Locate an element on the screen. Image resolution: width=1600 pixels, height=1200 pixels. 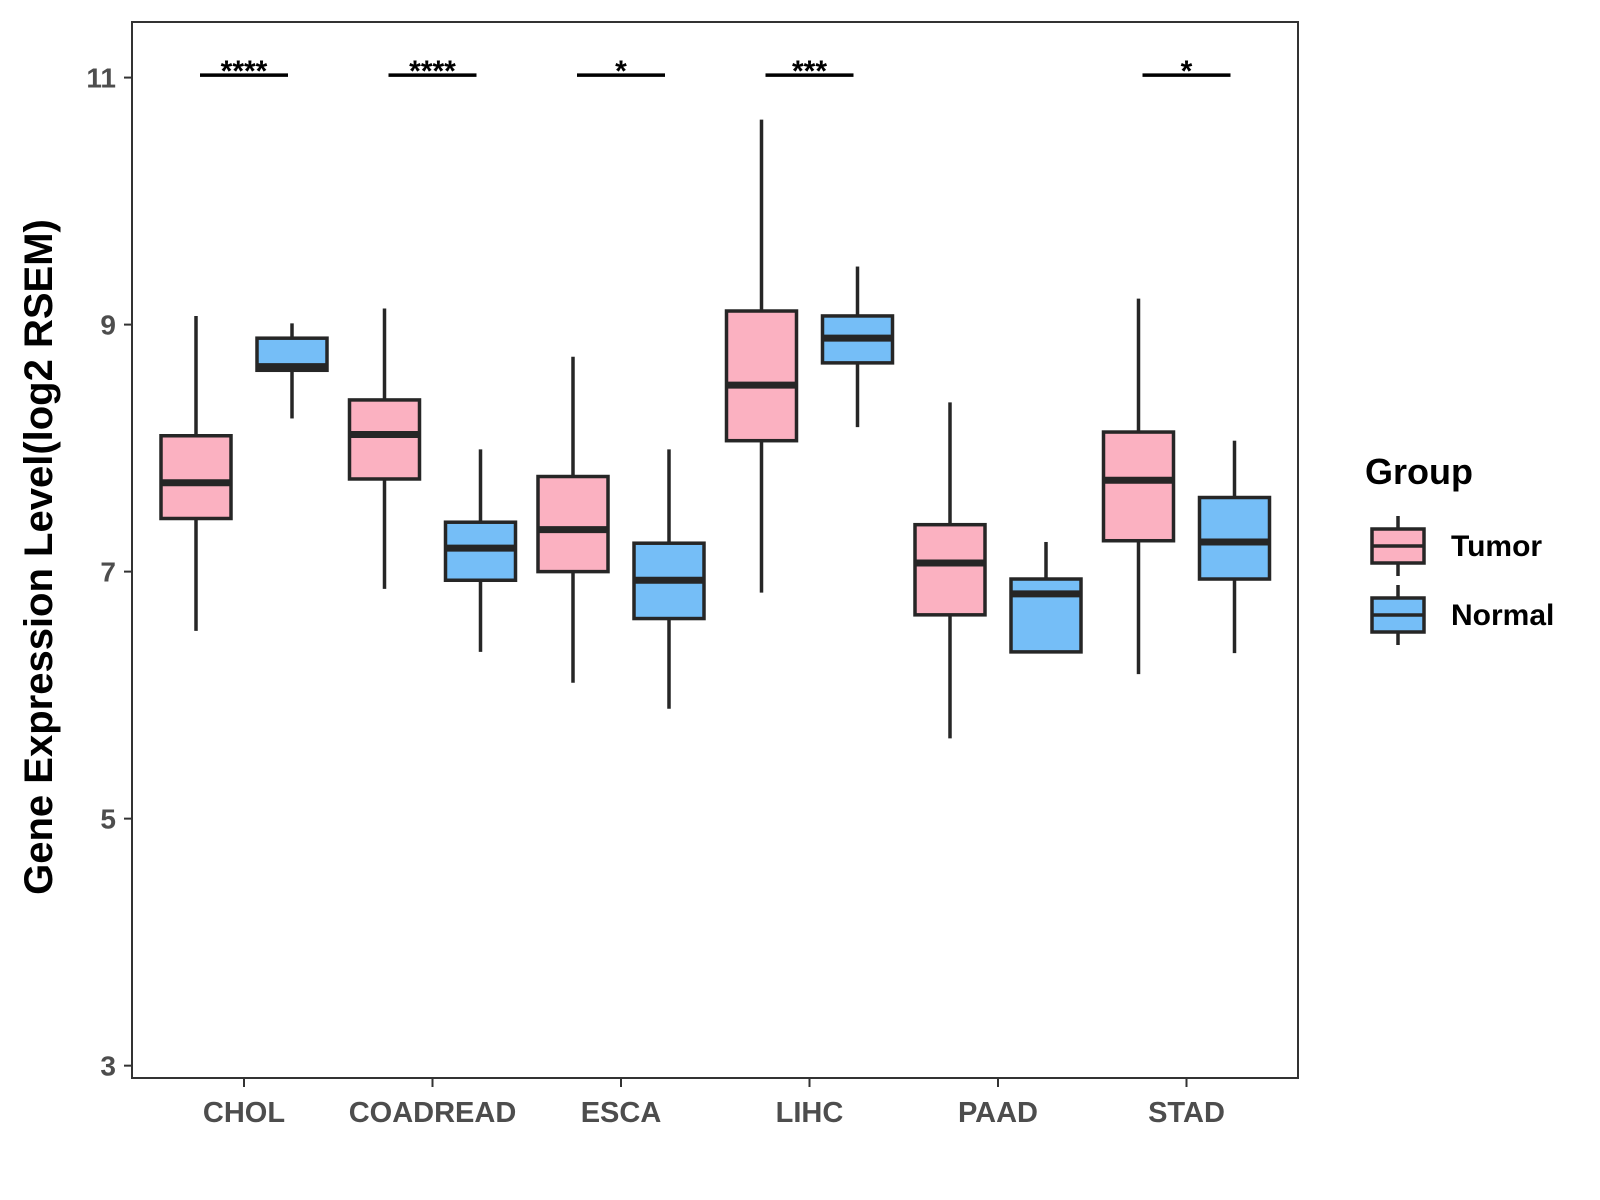
significance-stad: * is located at coordinates (1186, 71).